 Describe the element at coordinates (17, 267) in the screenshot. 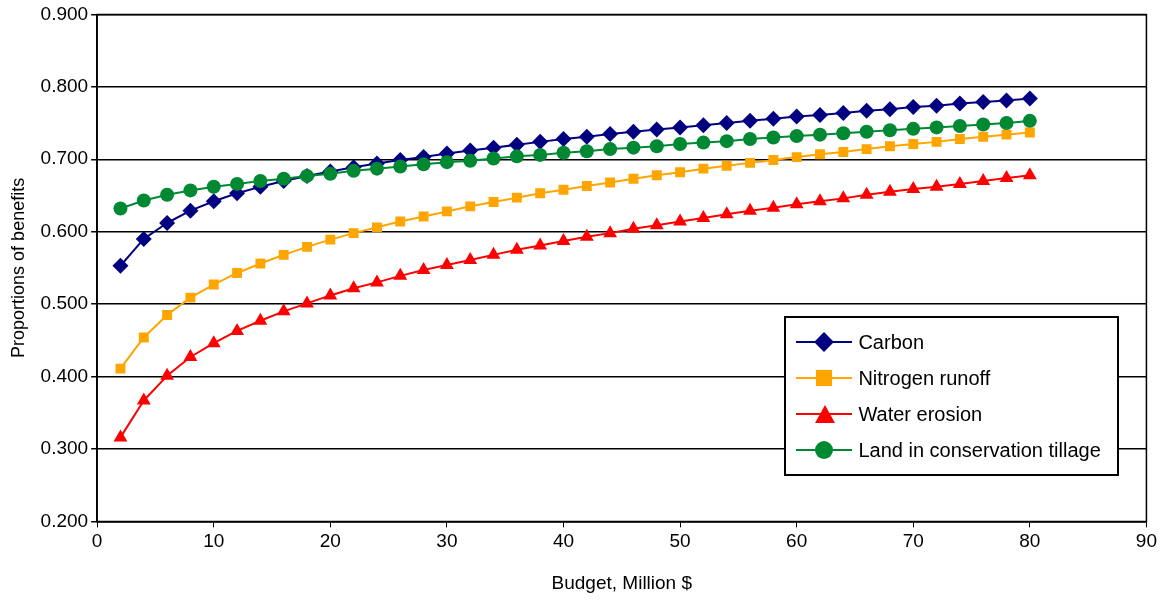

I see `y-axis-title: Proportions of benefits` at that location.